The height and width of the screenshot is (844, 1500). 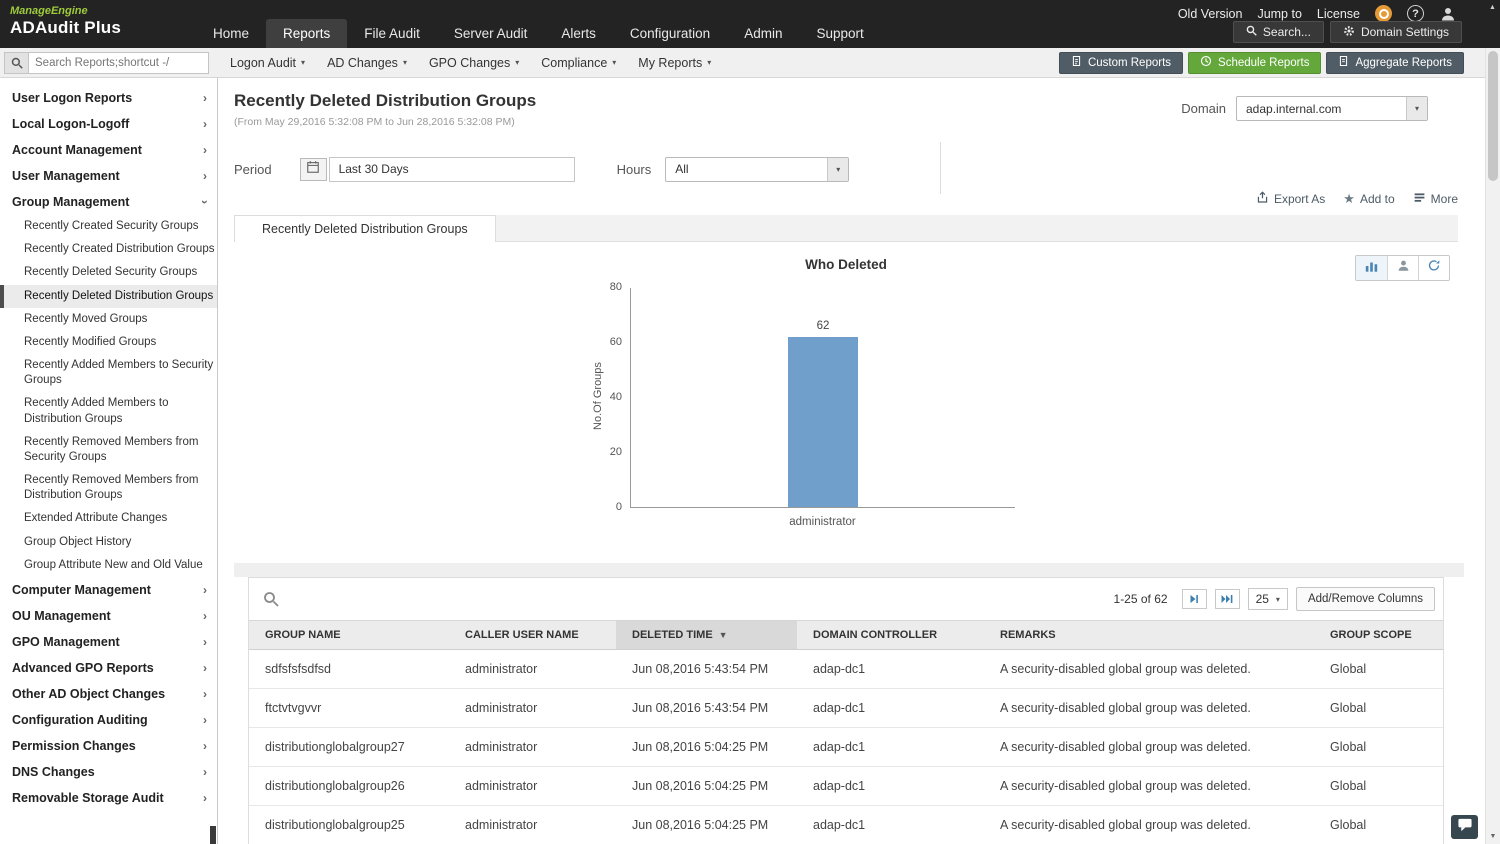 I want to click on sidebar-subitem-recently-deleted-security-groups: Recently Deleted Security Groups, so click(x=111, y=272).